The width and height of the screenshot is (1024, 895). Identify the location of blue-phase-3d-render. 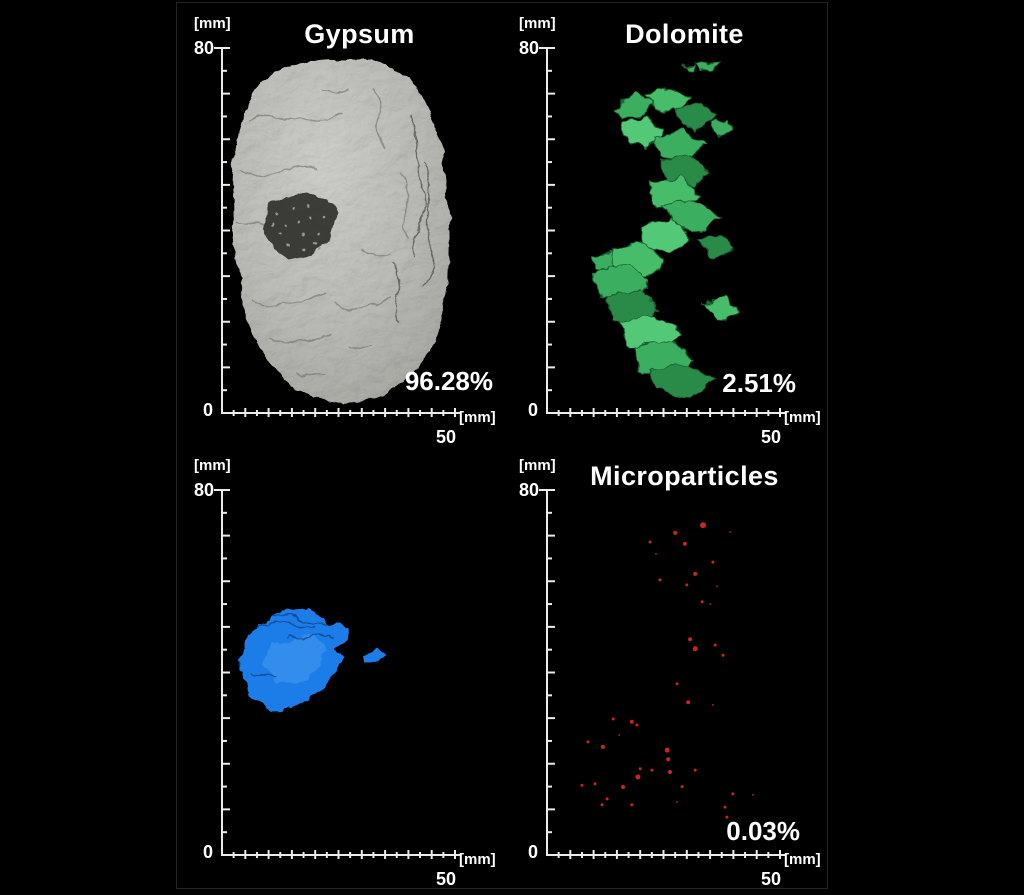
(312, 660).